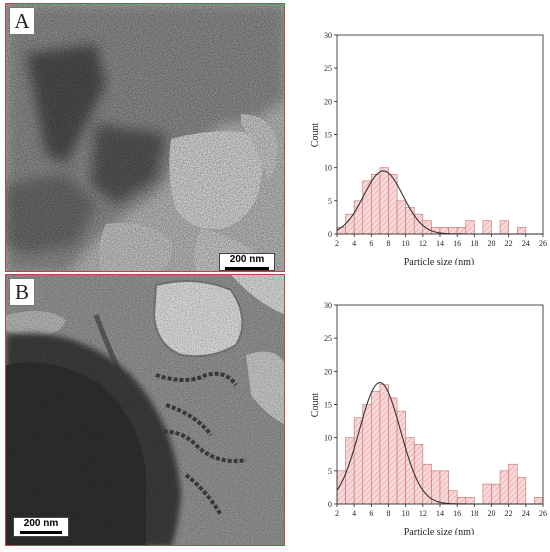 Image resolution: width=550 pixels, height=552 pixels. What do you see at coordinates (22, 292) in the screenshot?
I see `panel-label-b: B` at bounding box center [22, 292].